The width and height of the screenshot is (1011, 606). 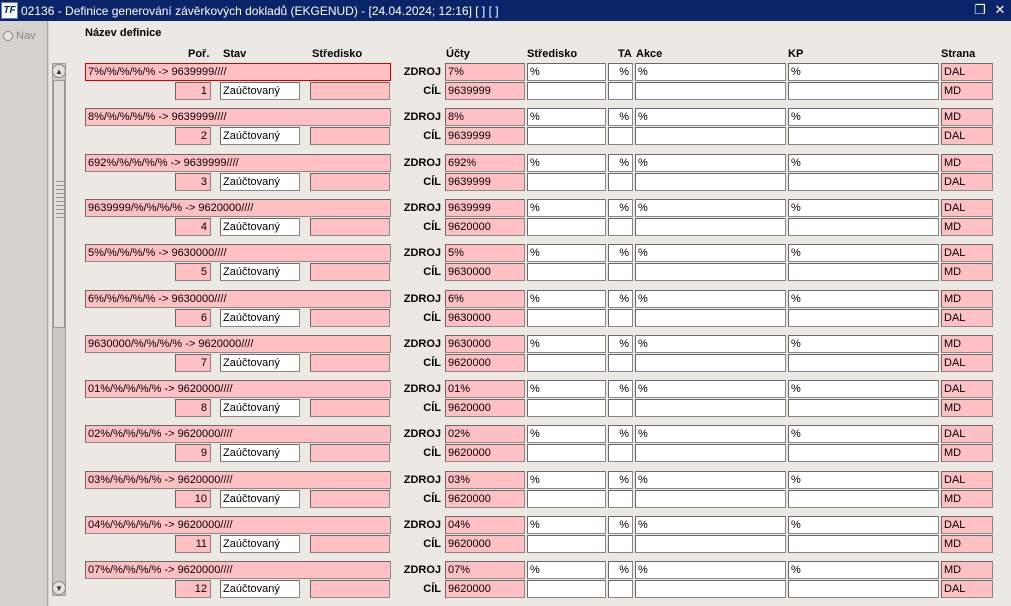 What do you see at coordinates (59, 329) in the screenshot?
I see `vertical-scrollbar: ▲ ▼` at bounding box center [59, 329].